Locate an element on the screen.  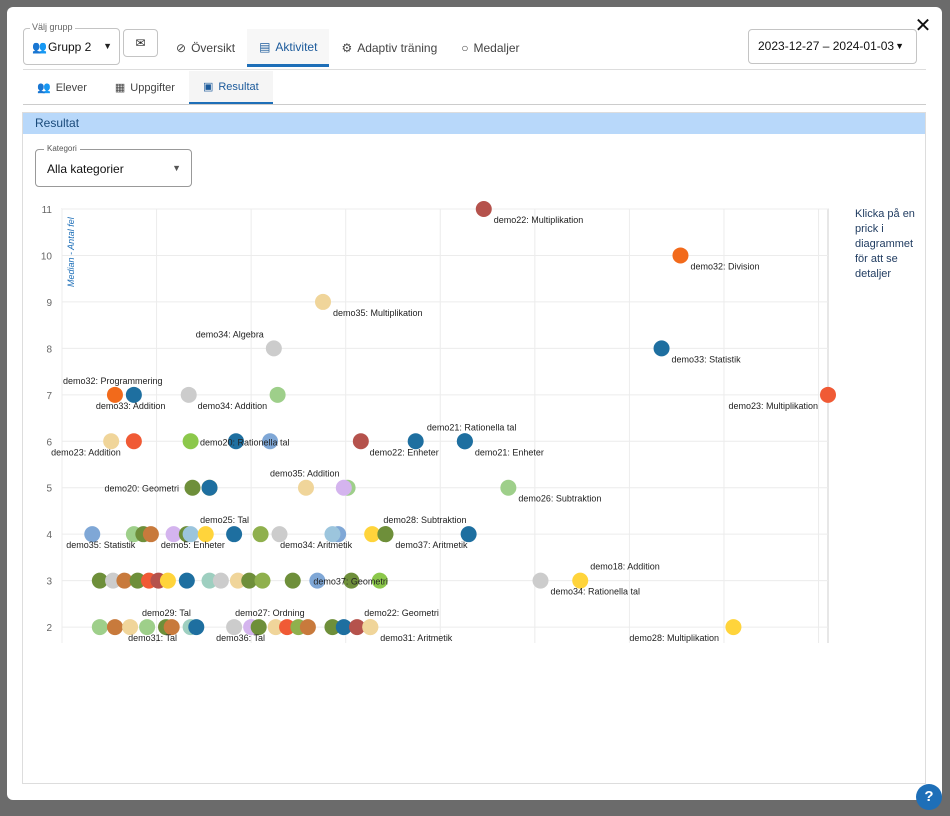
data-label: demo21: Enheter is located at coordinates (509, 452).